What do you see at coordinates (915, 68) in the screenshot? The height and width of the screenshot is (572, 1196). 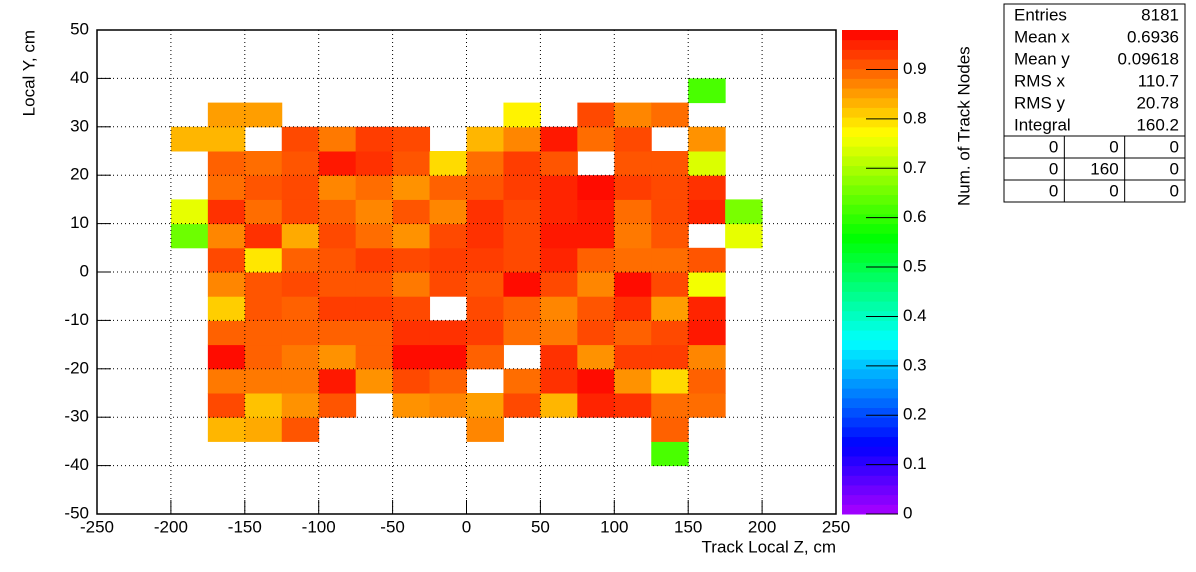 I see `z-tick-label: 0.9` at bounding box center [915, 68].